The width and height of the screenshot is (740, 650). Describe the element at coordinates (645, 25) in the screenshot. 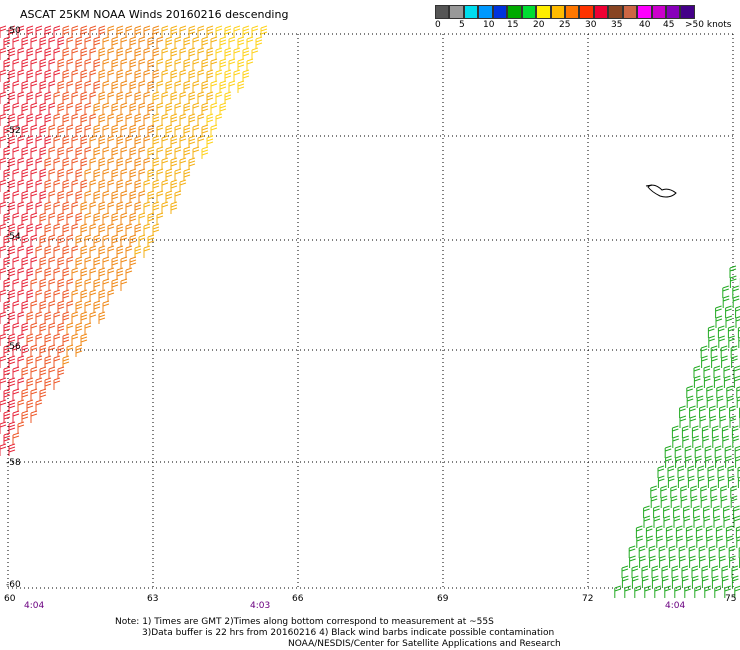

I see `legend-label: 40` at that location.